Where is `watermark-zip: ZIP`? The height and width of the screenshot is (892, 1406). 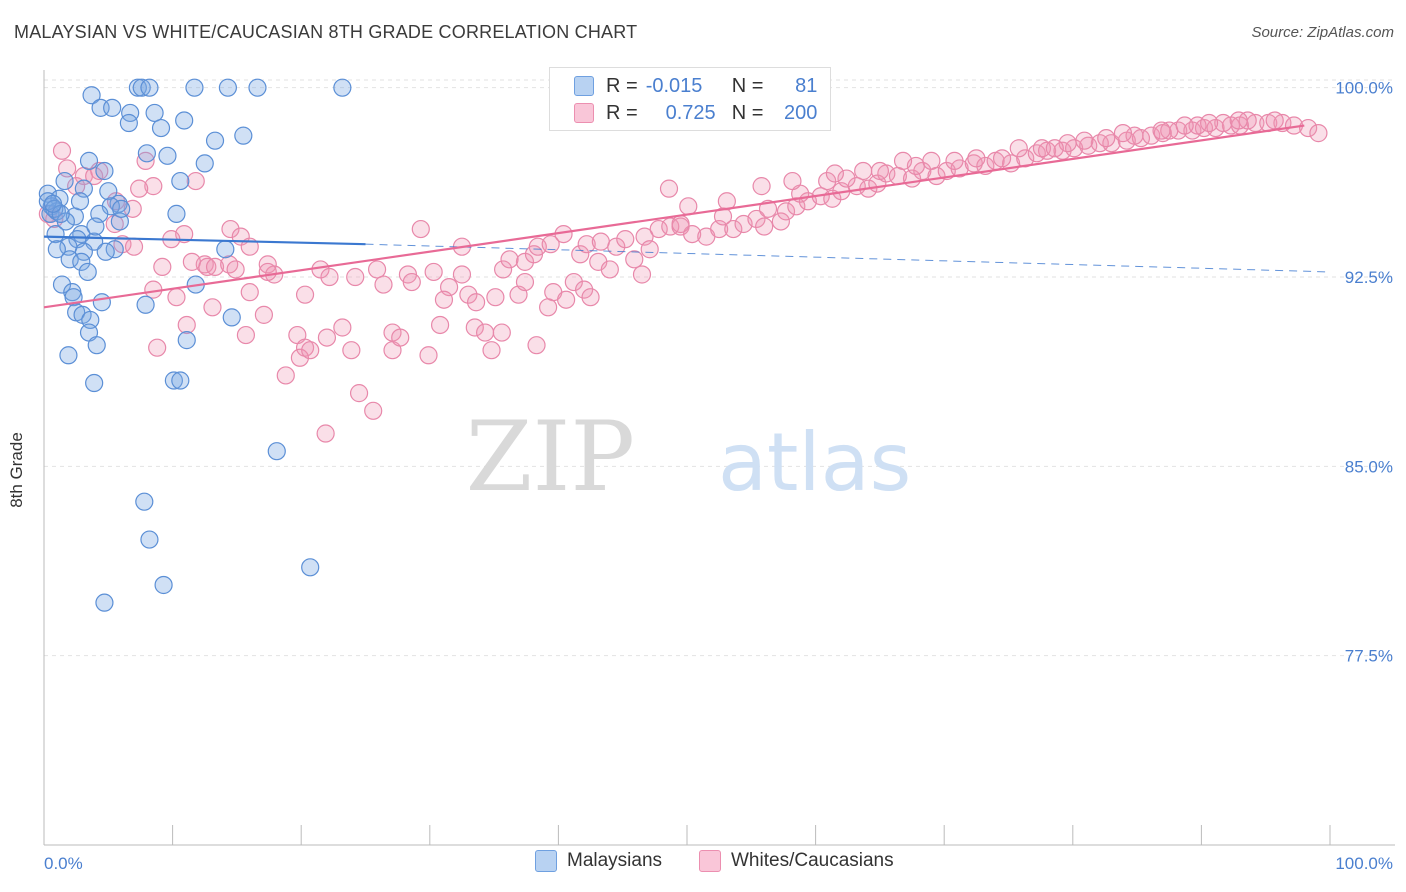 watermark-zip: ZIP is located at coordinates (550, 457).